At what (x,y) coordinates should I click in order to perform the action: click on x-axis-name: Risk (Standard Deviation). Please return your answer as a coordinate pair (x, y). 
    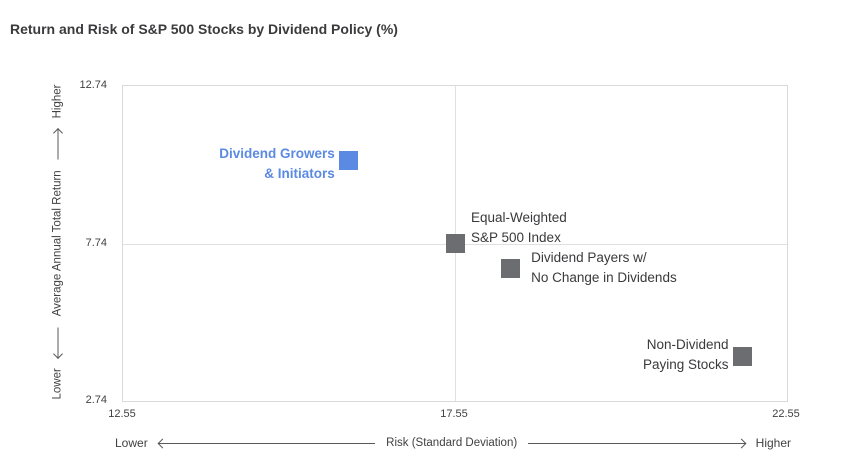
    Looking at the image, I should click on (452, 443).